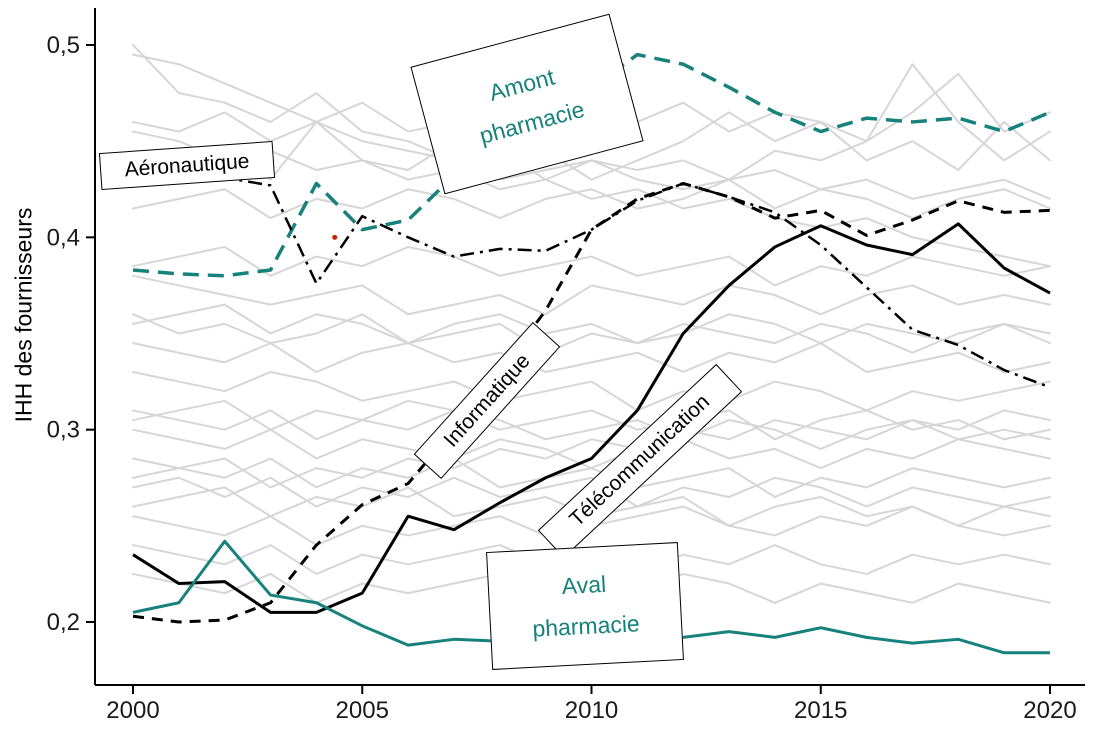 The image size is (1100, 730). What do you see at coordinates (63, 622) in the screenshot?
I see `y-tick-label: 0,2` at bounding box center [63, 622].